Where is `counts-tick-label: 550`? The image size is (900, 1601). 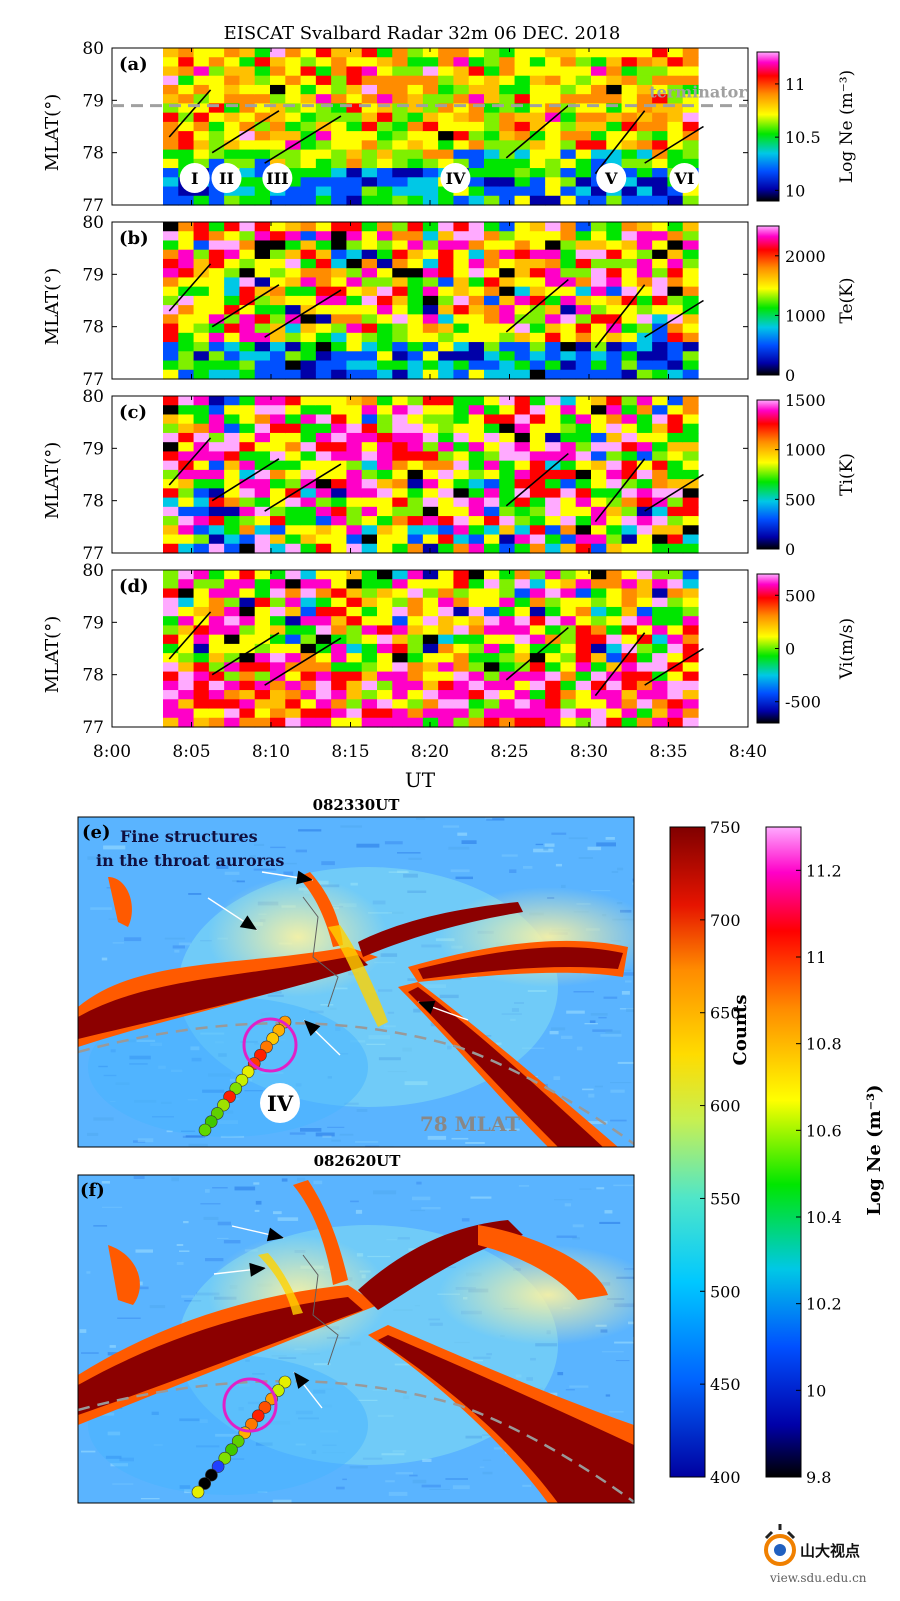
counts-tick-label: 550 is located at coordinates (725, 1198).